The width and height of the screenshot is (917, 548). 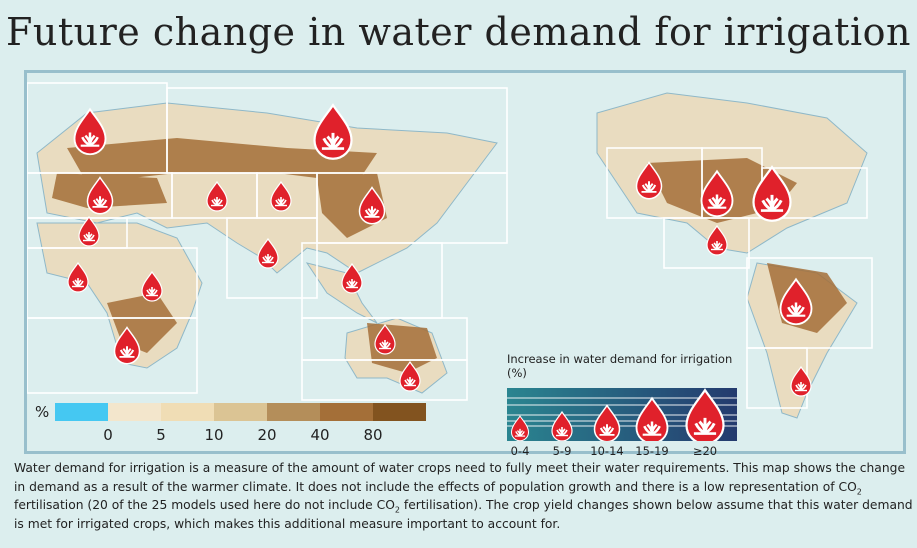 I want to click on drop-legend-panel, so click(x=622, y=414).